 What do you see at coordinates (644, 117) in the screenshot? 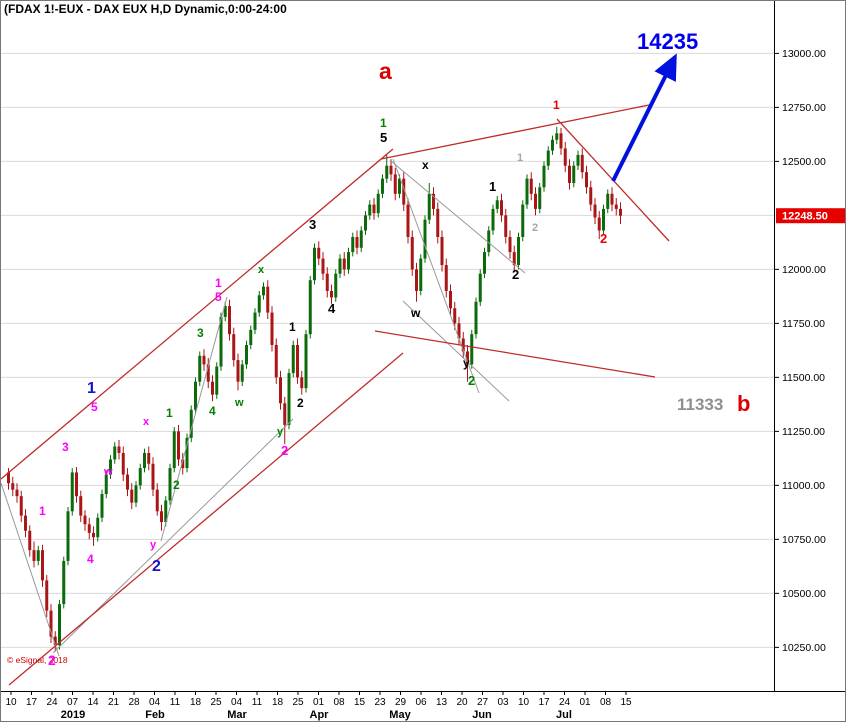
I see `projection-arrow` at bounding box center [644, 117].